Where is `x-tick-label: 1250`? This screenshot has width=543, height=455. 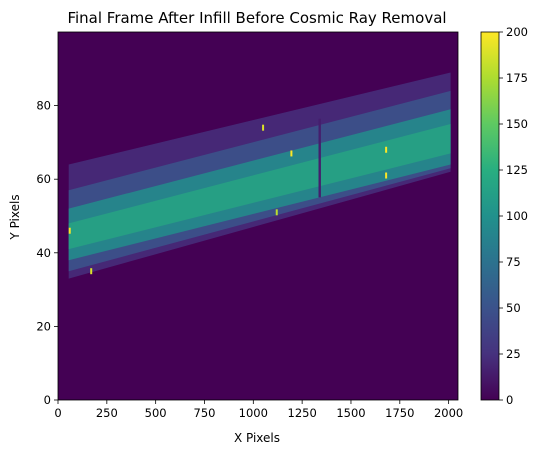 x-tick-label: 1250 is located at coordinates (302, 413).